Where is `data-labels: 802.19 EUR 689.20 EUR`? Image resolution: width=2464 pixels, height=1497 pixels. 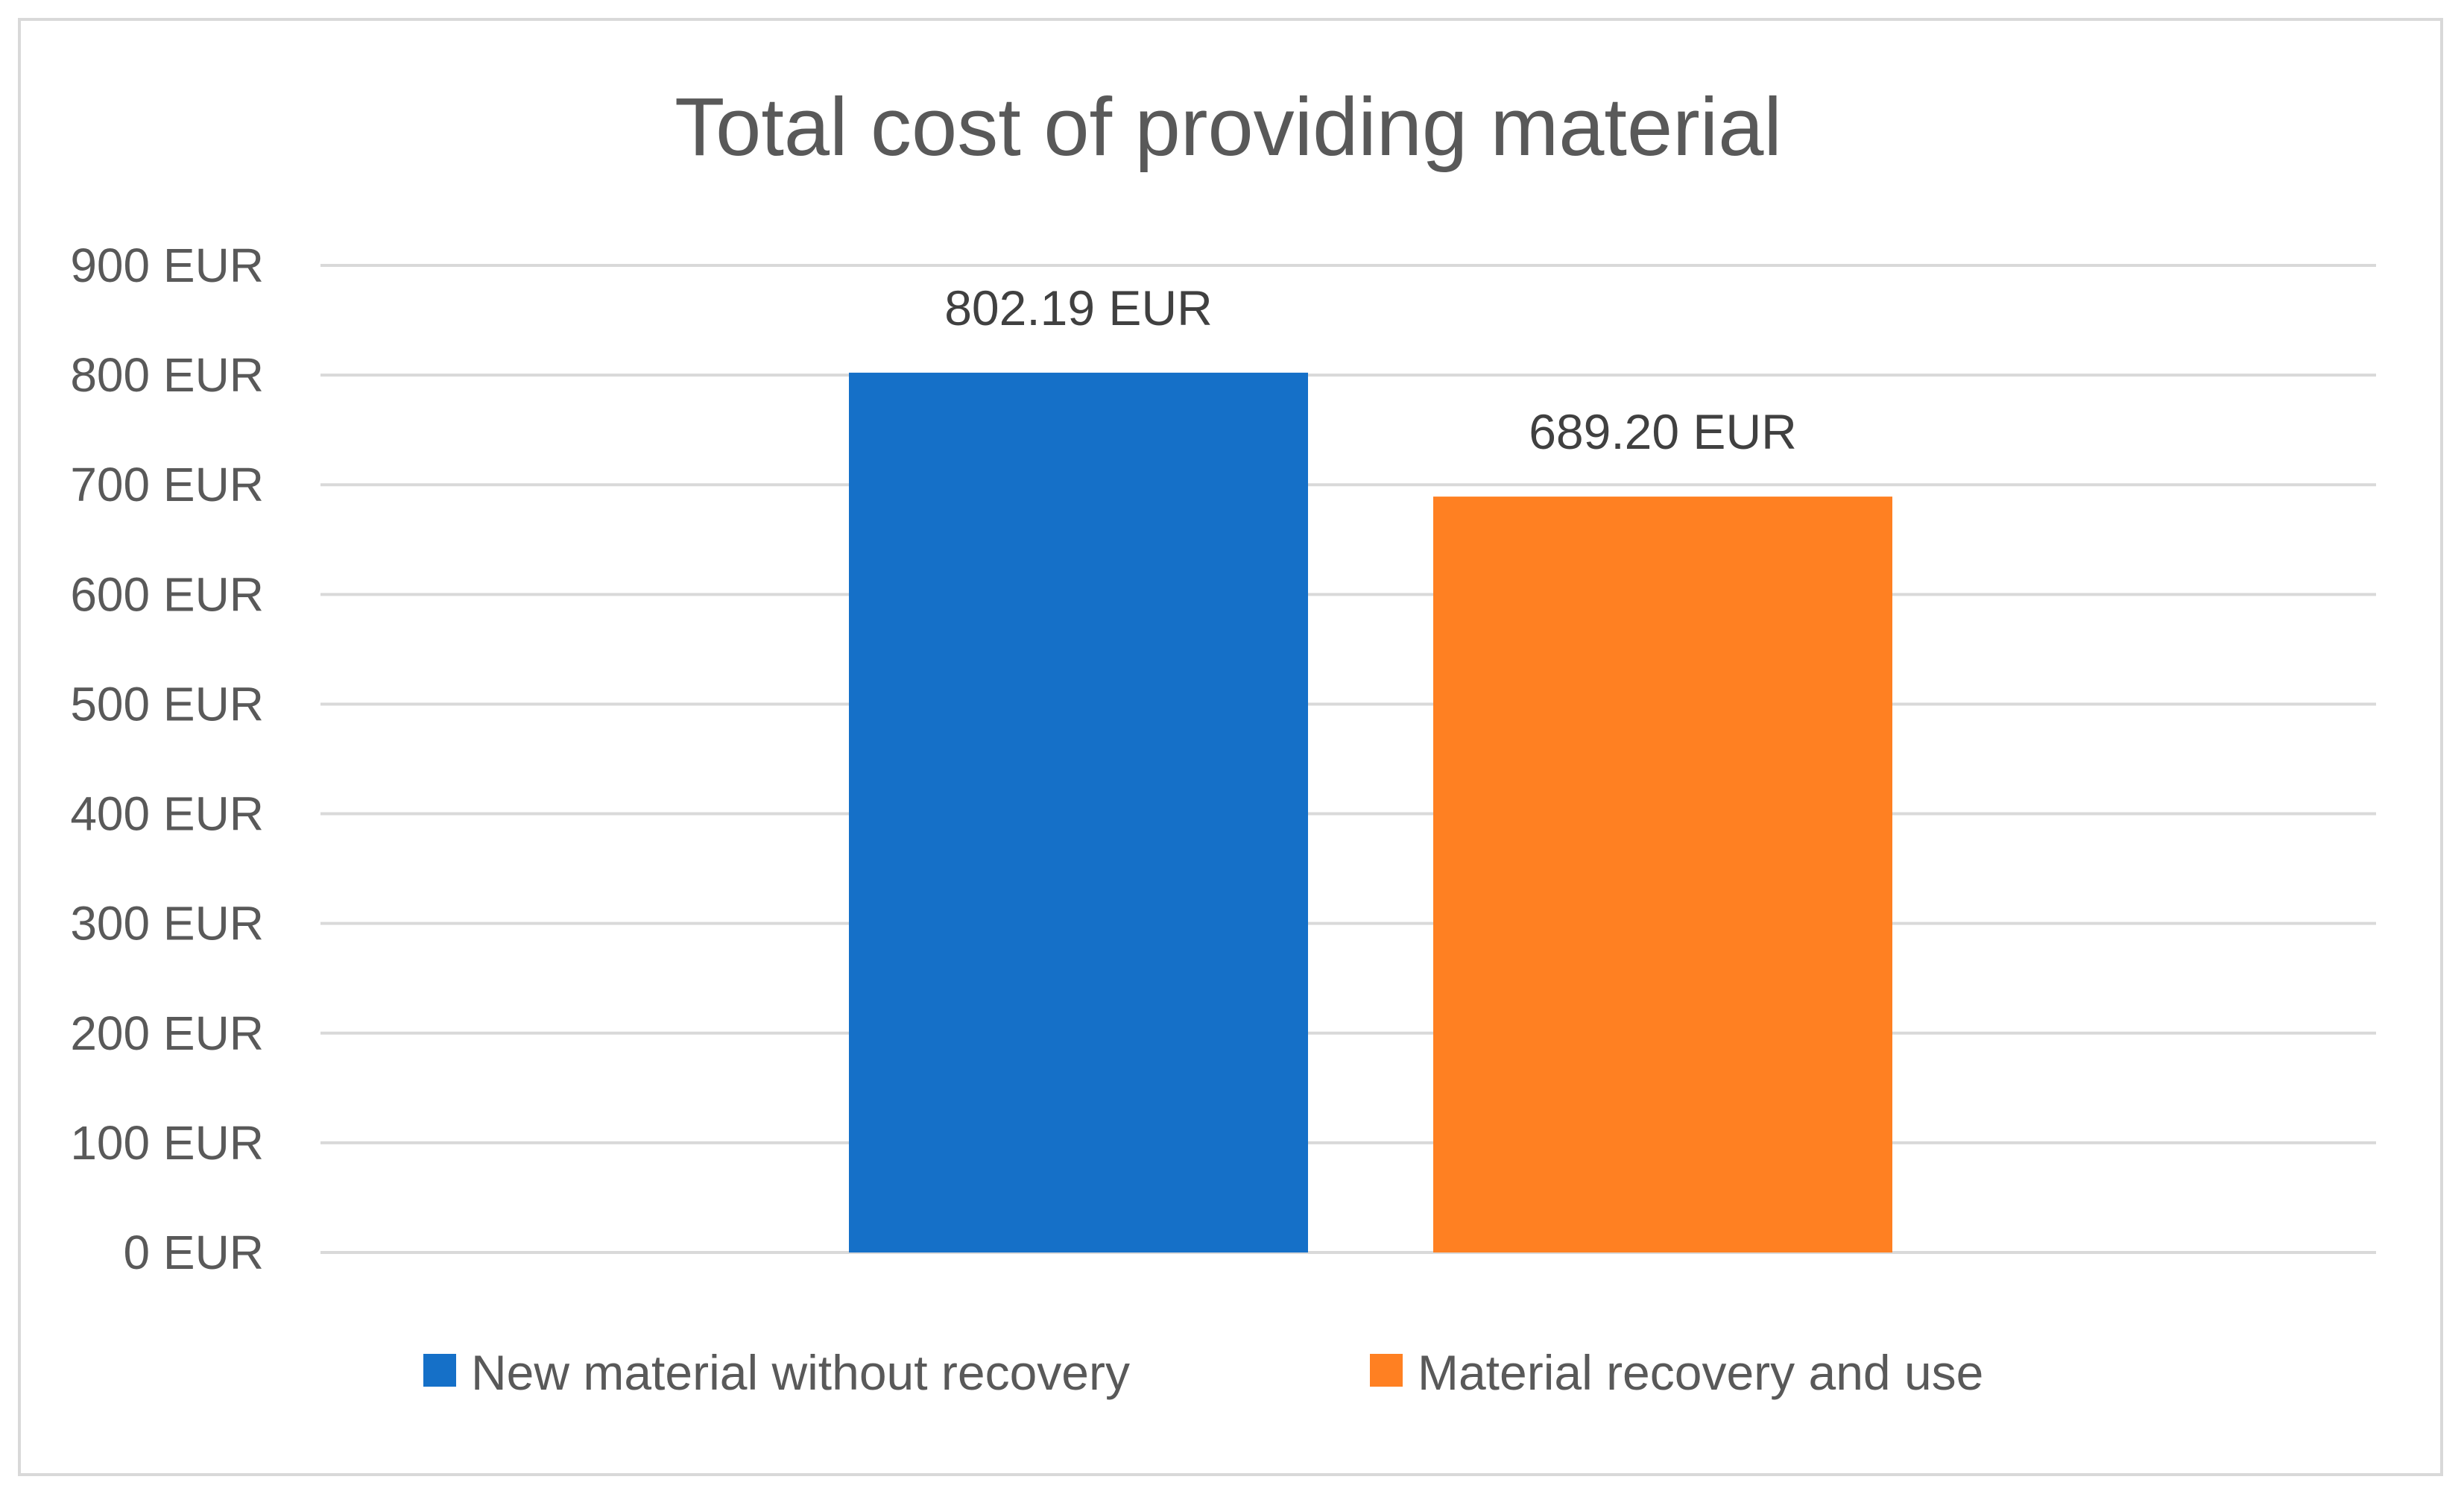
data-labels: 802.19 EUR 689.20 EUR is located at coordinates (1370, 369).